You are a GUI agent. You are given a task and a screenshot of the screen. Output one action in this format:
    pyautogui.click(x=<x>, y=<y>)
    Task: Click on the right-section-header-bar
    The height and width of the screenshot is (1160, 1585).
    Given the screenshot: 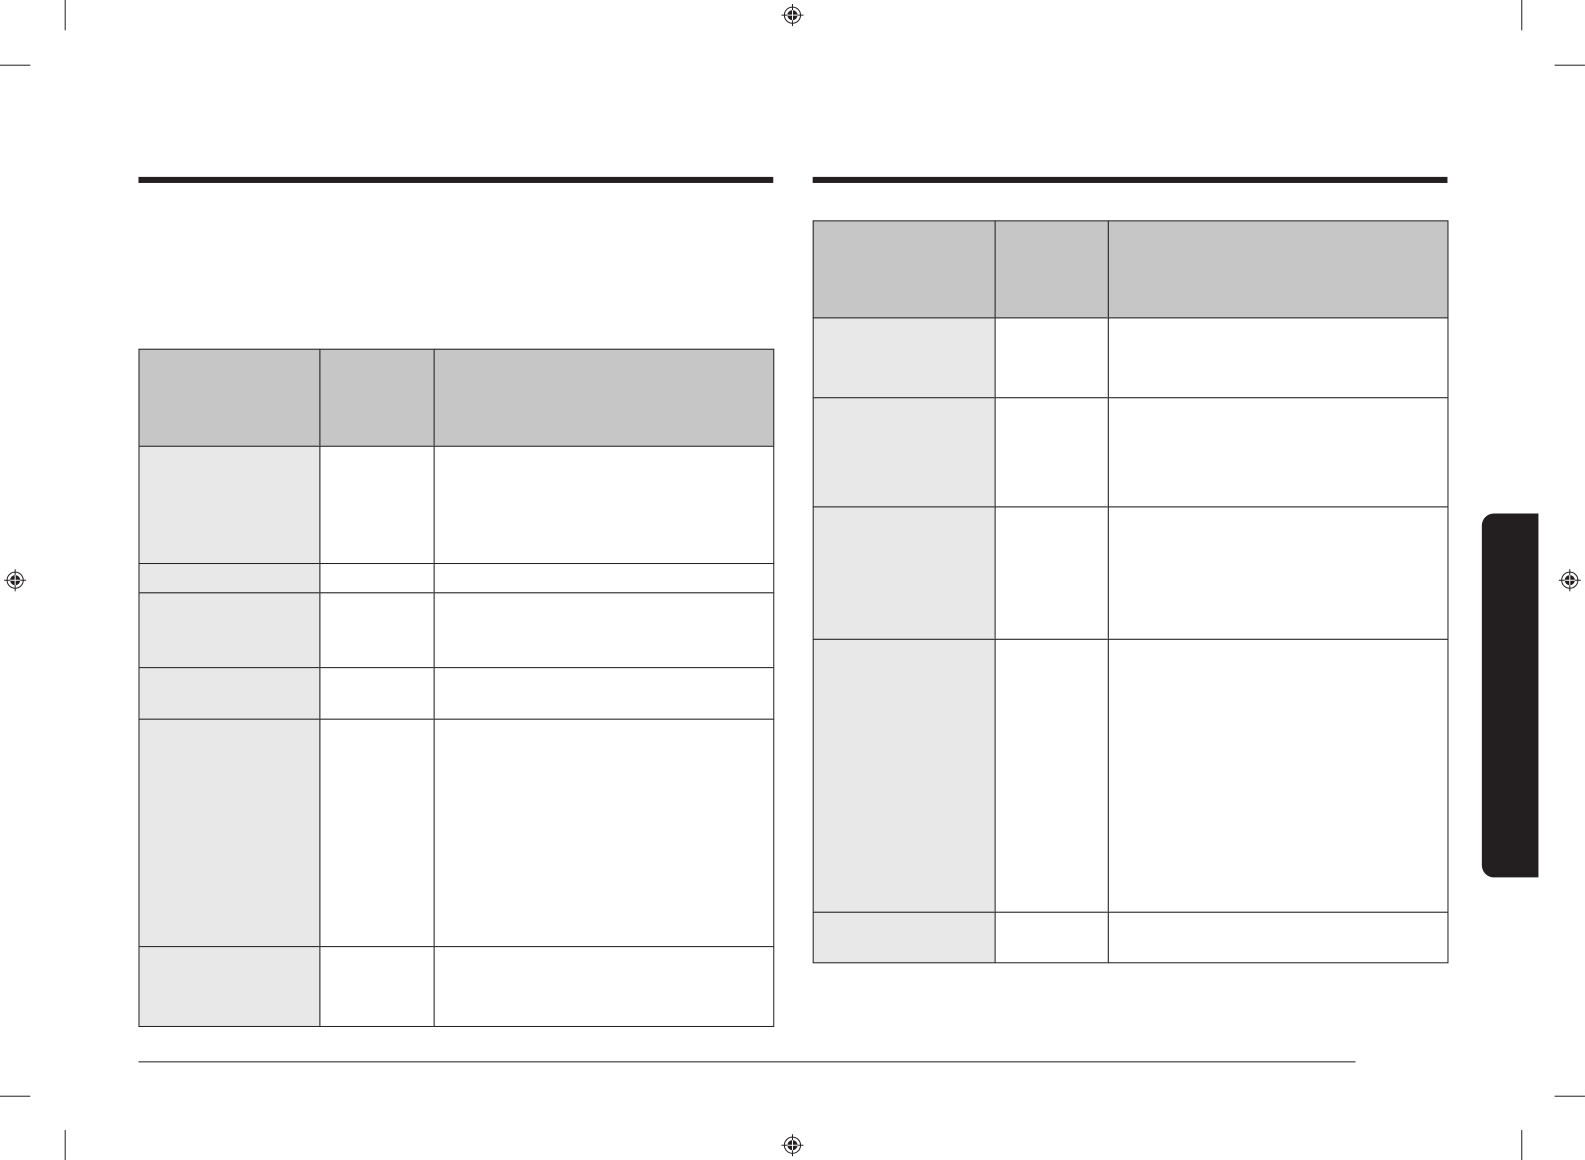 What is the action you would take?
    pyautogui.click(x=1130, y=179)
    